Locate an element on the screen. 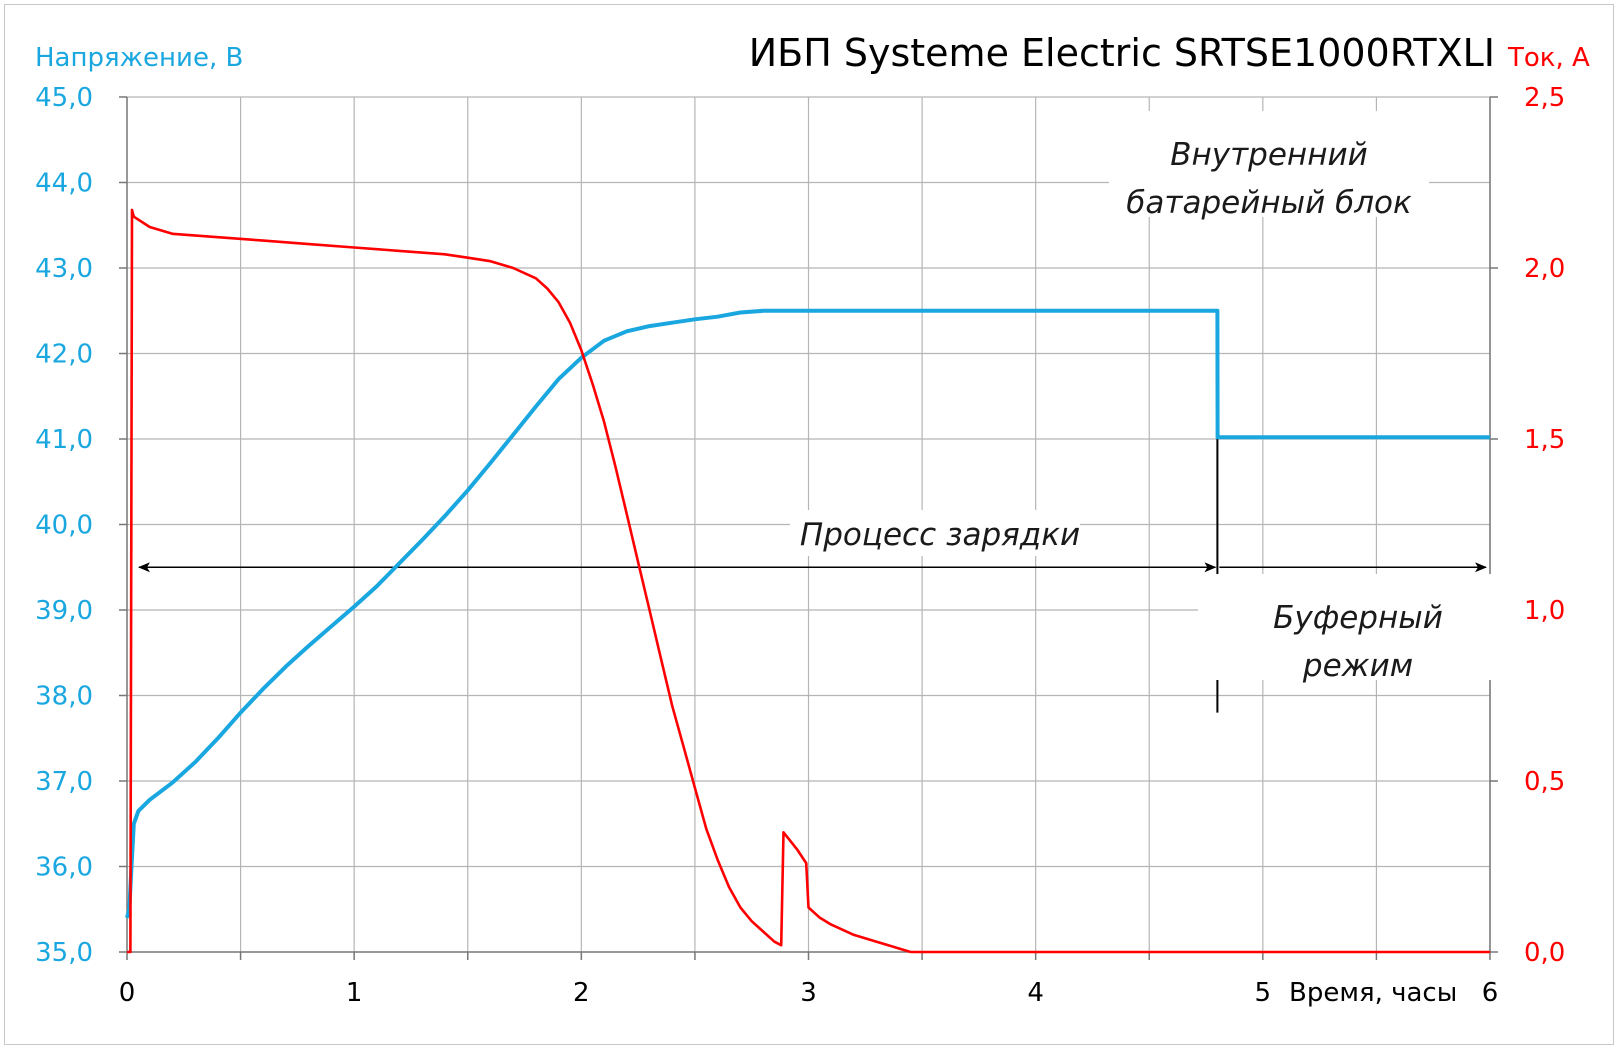 The image size is (1620, 1051). annotation-internal-battery: Внутренний is located at coordinates (1269, 155).